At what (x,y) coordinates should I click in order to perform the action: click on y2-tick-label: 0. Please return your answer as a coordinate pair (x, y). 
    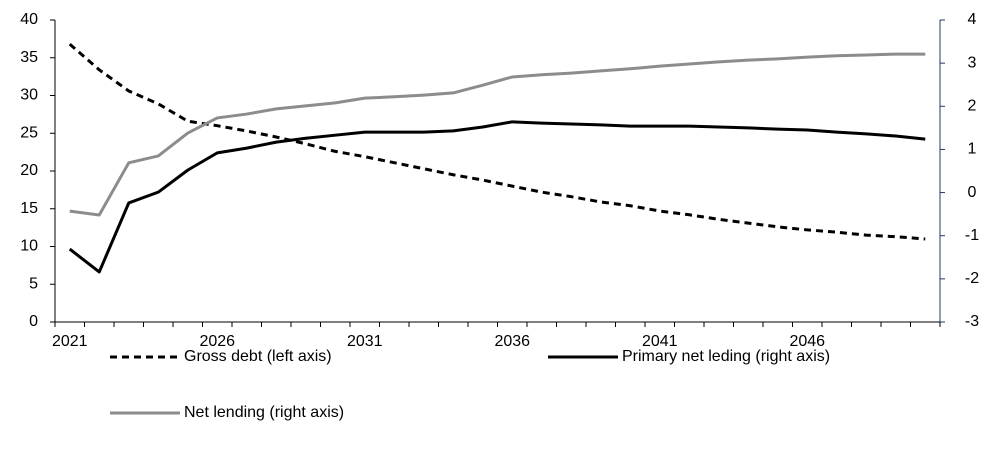
    Looking at the image, I should click on (972, 192).